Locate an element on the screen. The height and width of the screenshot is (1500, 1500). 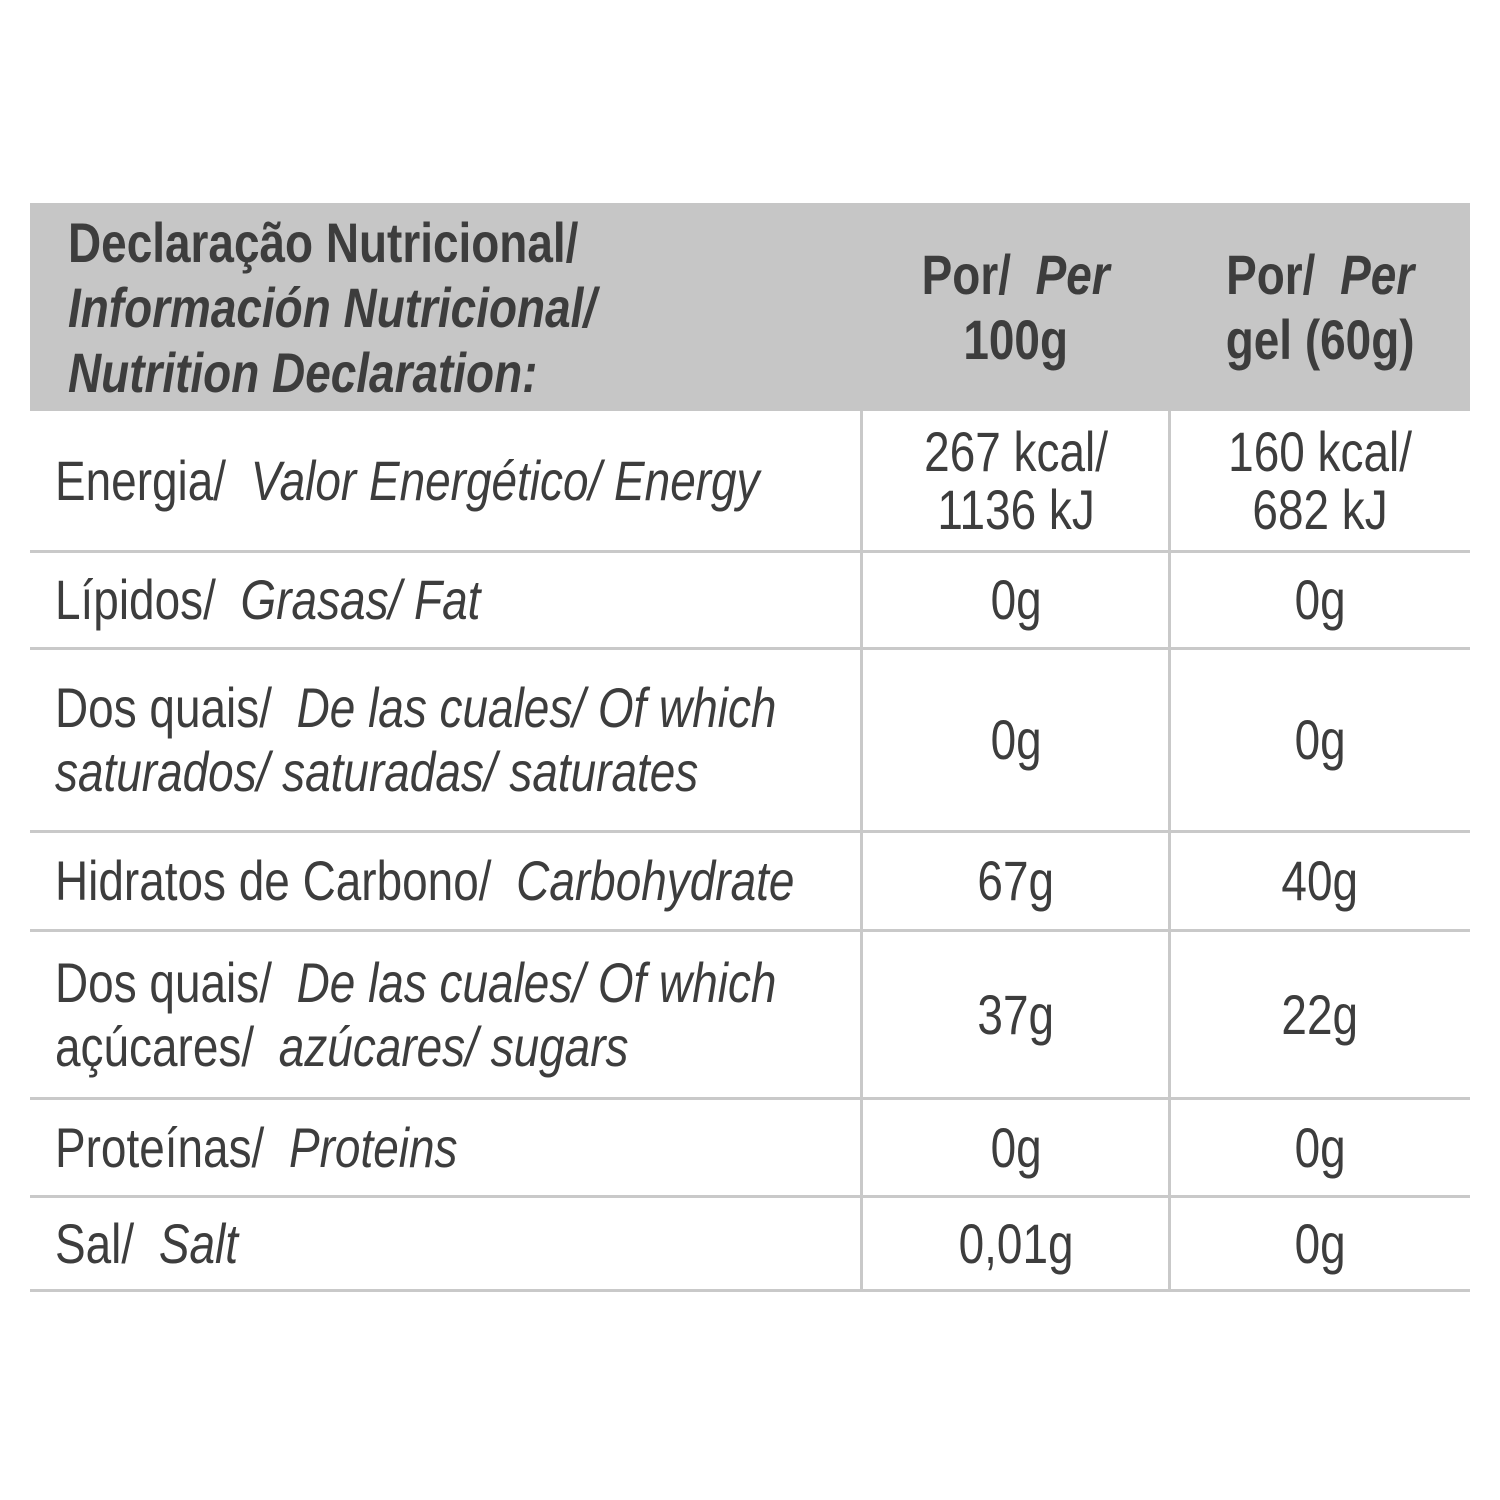
salt-label-cell: Sal/ Salt is located at coordinates (446, 1243).